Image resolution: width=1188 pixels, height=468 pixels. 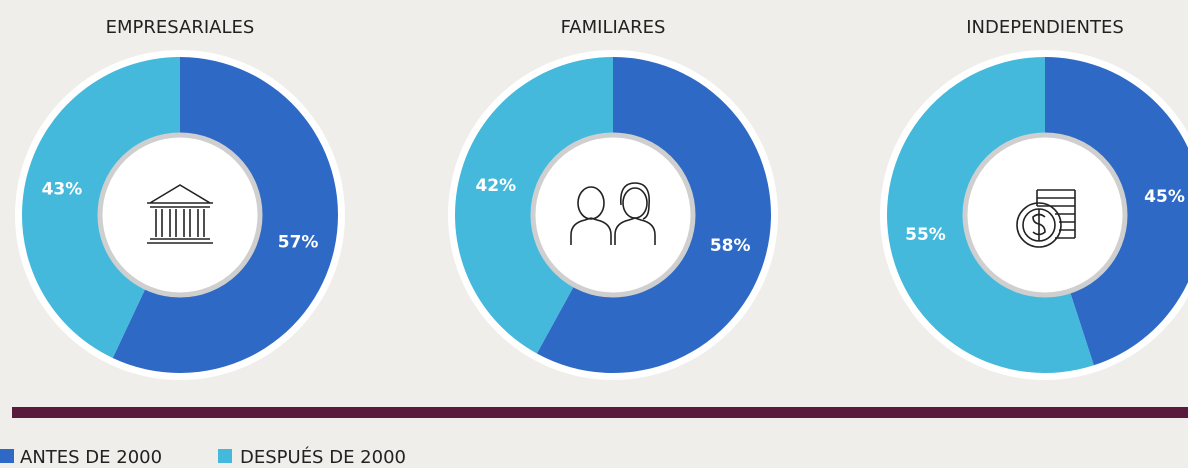 I want to click on value-label: 55%, so click(x=925, y=235).